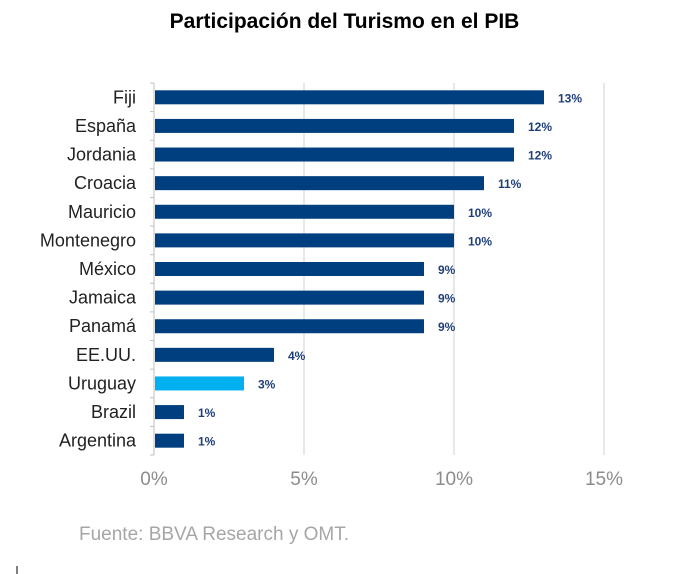 This screenshot has height=574, width=689. Describe the element at coordinates (98, 441) in the screenshot. I see `category-label: Argentina` at that location.